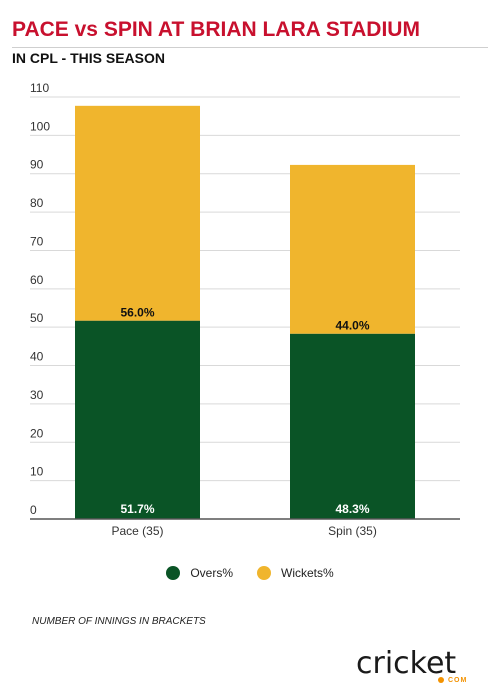  I want to click on y-tick-label: 50, so click(37, 318).